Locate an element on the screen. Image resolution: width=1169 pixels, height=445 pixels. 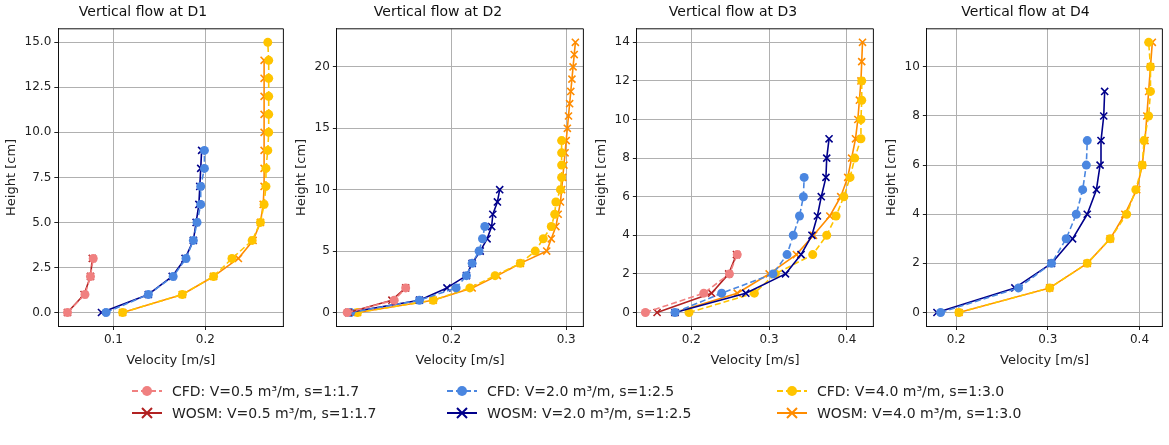
y-tick-label: 20 is located at coordinates (322, 66).